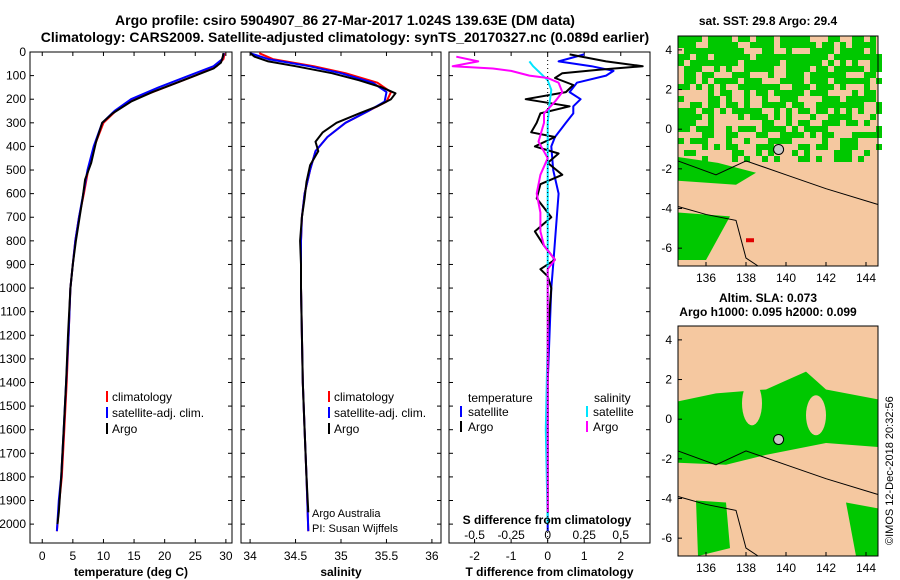  Describe the element at coordinates (666, 499) in the screenshot. I see `map-y-tick-label: -4` at that location.